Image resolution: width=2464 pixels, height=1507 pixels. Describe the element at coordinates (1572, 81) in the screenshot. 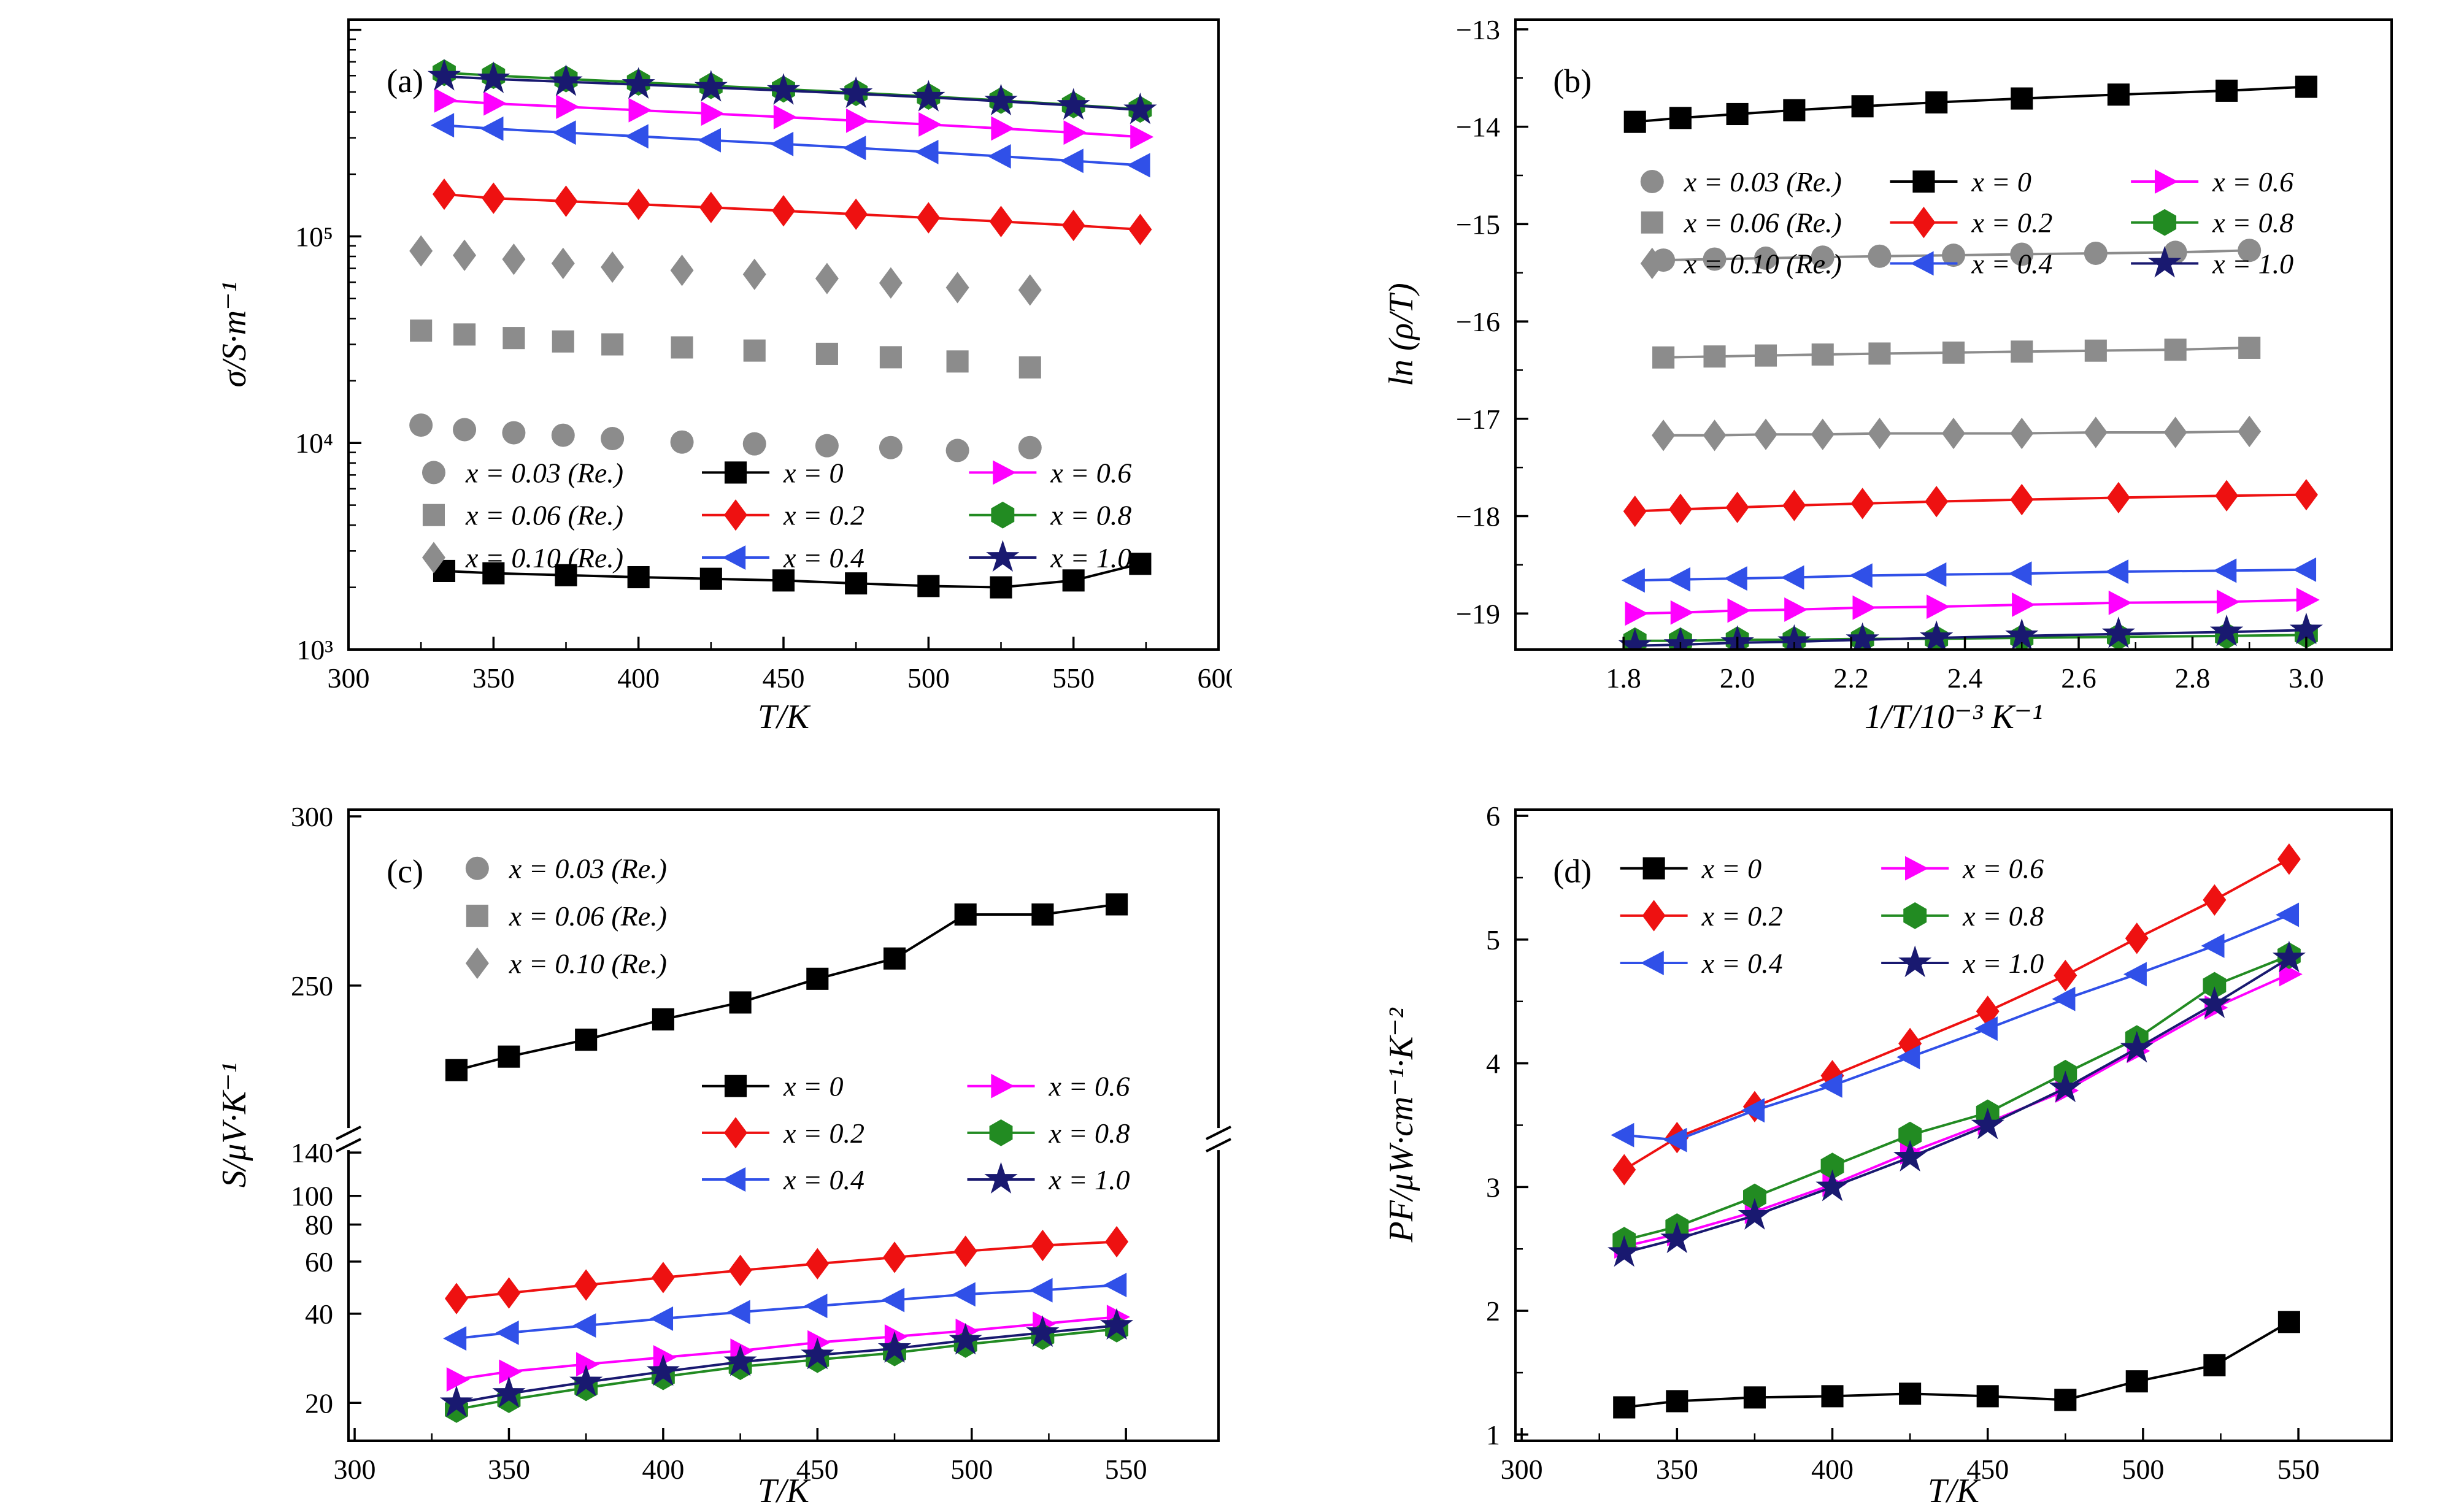

I see `panel-letter: (b)` at that location.